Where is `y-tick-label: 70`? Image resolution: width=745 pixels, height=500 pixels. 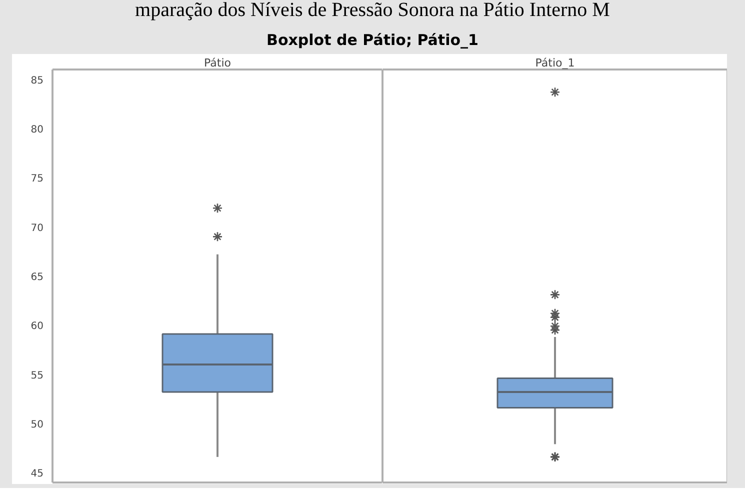 y-tick-label: 70 is located at coordinates (37, 228).